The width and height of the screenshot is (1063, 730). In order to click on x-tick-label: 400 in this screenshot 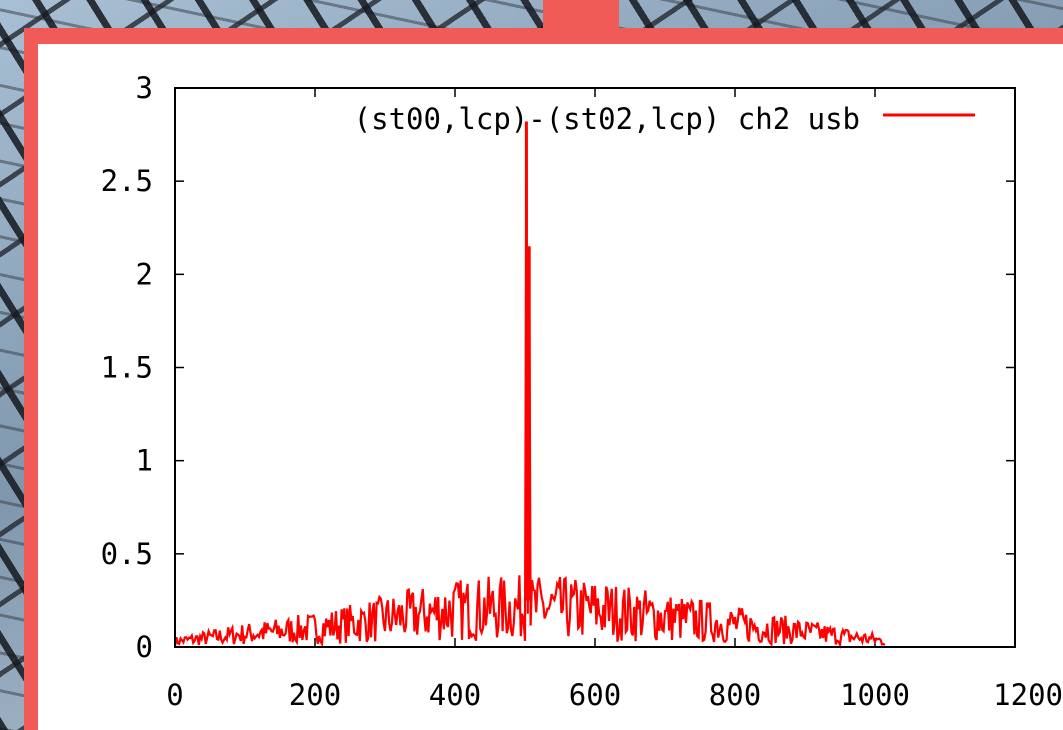, I will do `click(455, 695)`.